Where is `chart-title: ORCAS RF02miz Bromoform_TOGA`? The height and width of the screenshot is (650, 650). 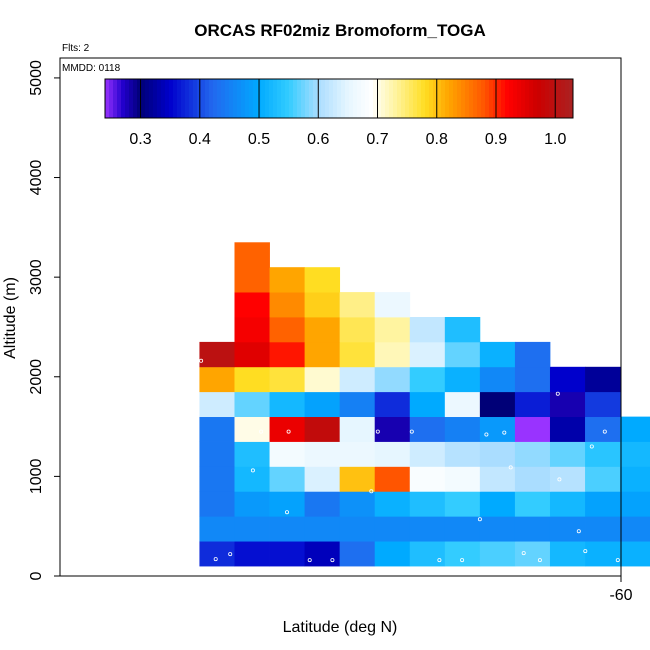 chart-title: ORCAS RF02miz Bromoform_TOGA is located at coordinates (340, 30).